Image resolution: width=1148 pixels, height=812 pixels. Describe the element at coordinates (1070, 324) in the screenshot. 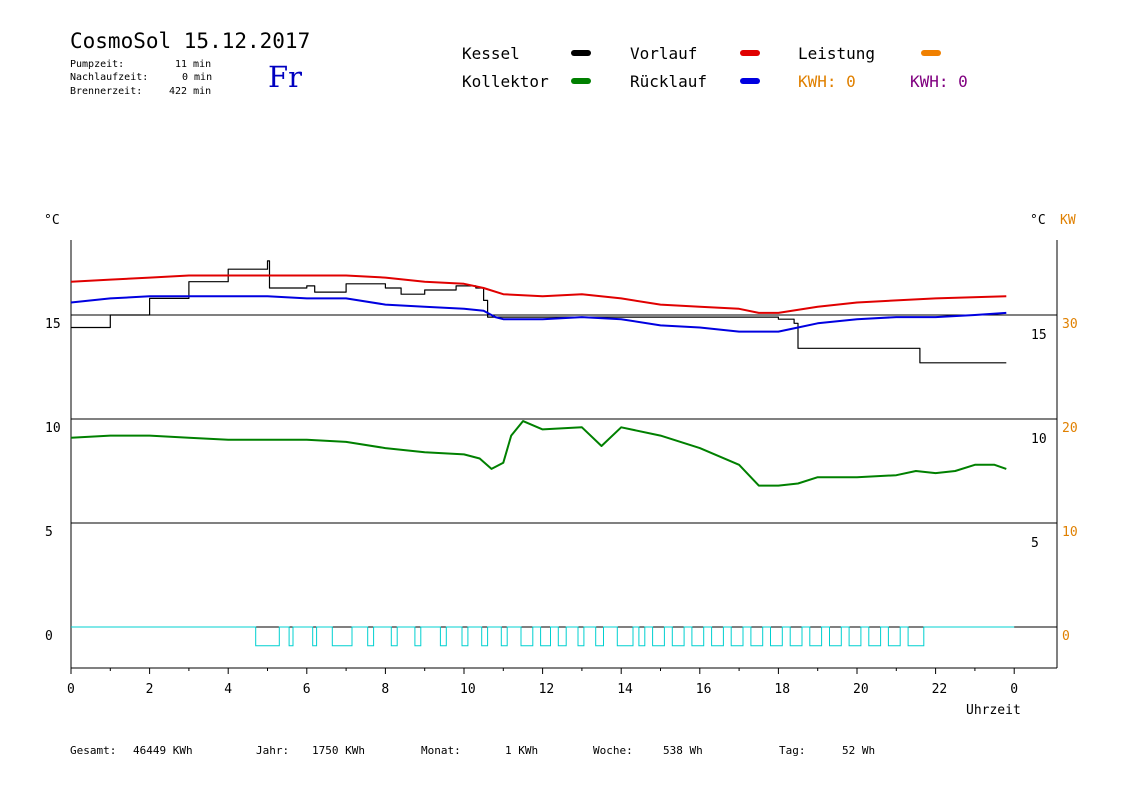

I see `y-tick-right-kw: 30` at that location.